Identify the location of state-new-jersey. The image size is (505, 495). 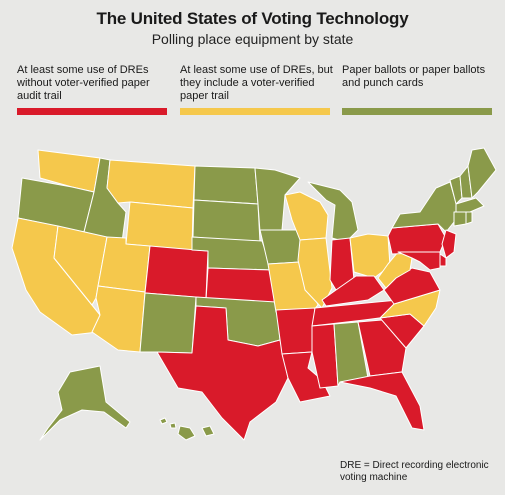
(449, 244).